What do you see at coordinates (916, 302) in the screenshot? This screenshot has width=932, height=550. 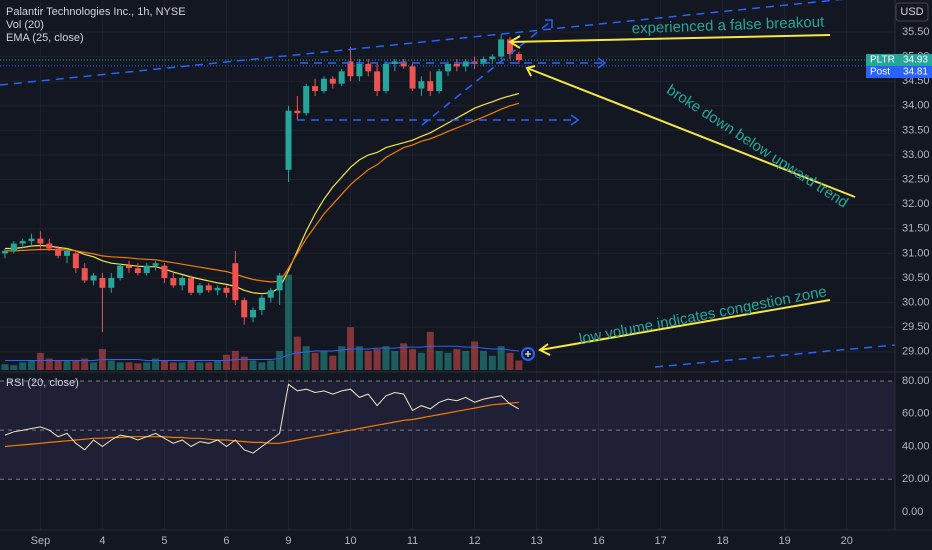 I see `y-tick-label: 30.00` at bounding box center [916, 302].